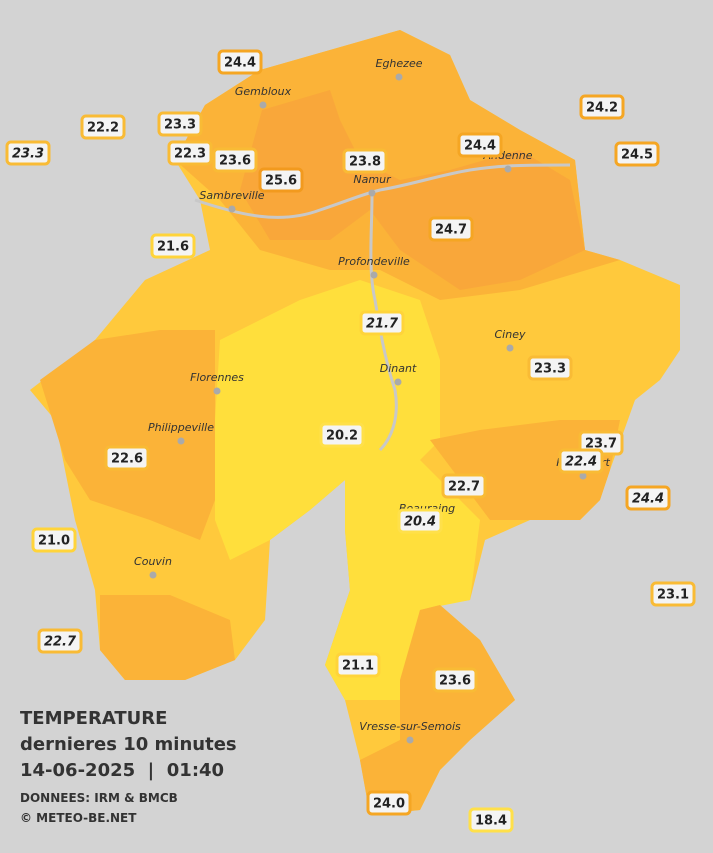 The height and width of the screenshot is (853, 713). Describe the element at coordinates (374, 261) in the screenshot. I see `town-name: Profondeville` at that location.